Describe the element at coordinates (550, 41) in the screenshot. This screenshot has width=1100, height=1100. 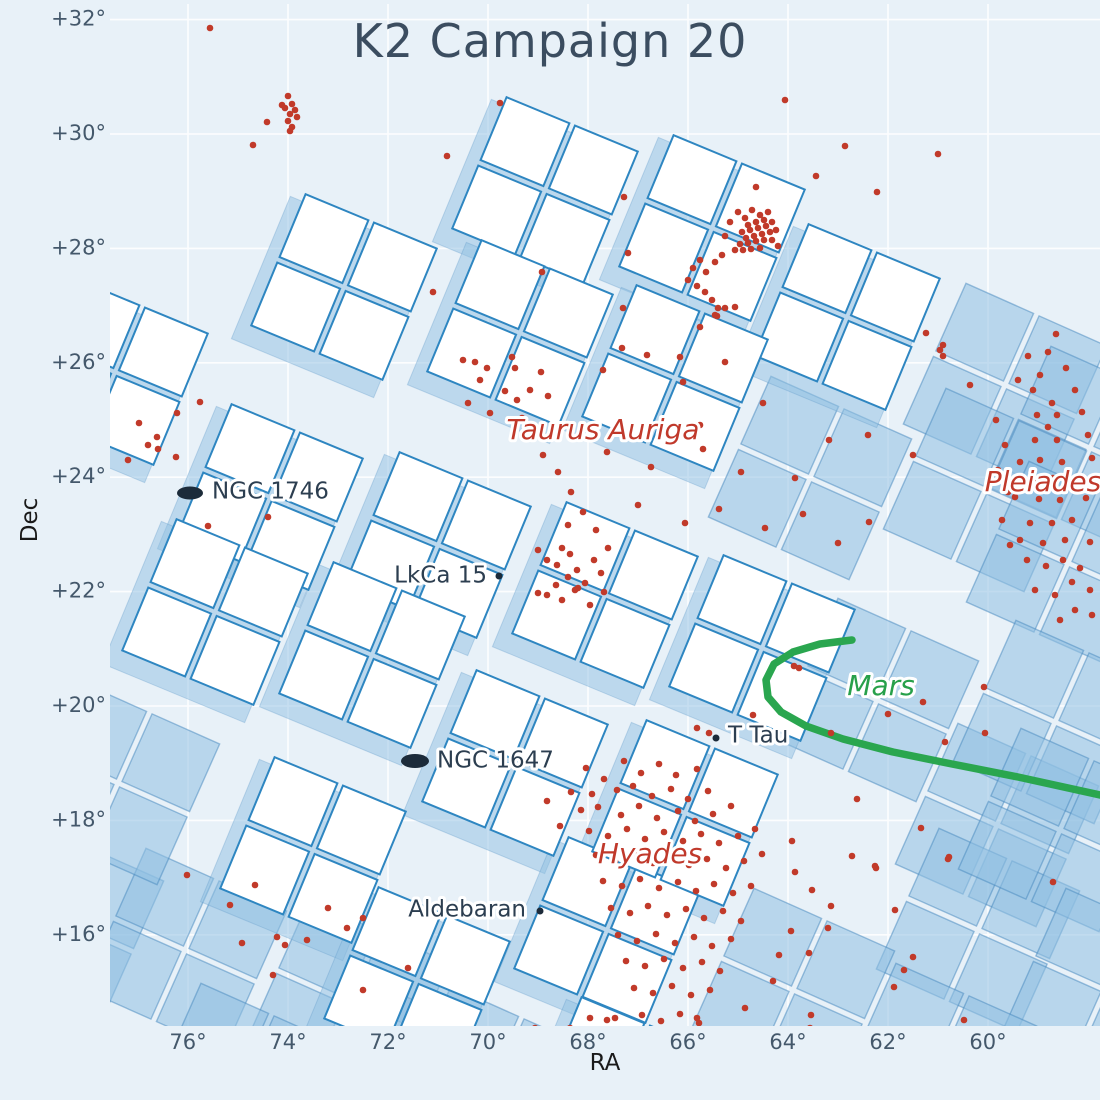
I see `chart-title: K2 Campaign 20` at that location.